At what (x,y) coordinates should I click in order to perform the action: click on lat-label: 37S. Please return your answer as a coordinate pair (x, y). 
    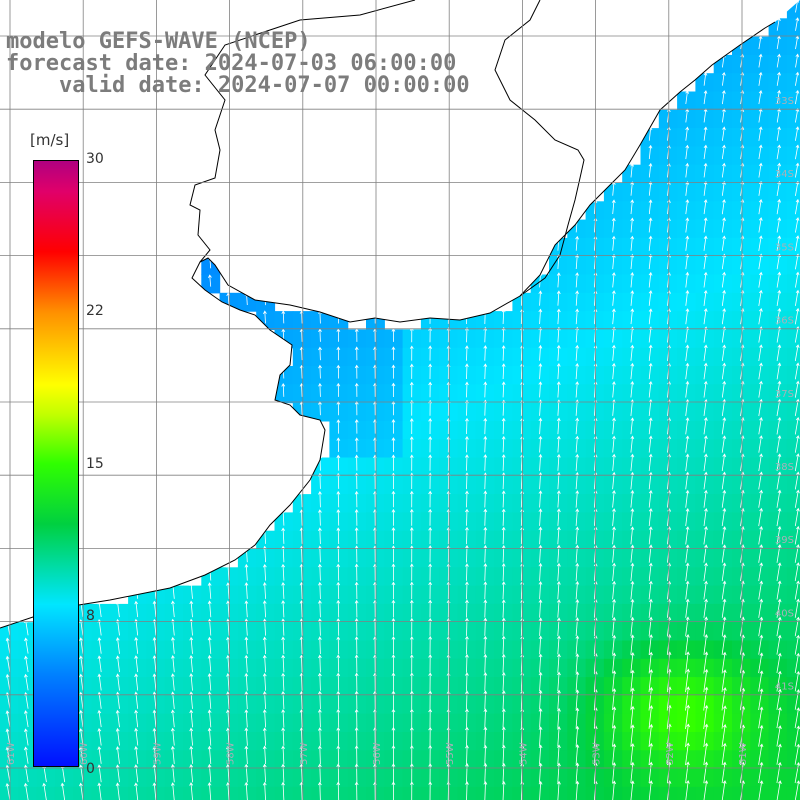
    Looking at the image, I should click on (784, 394).